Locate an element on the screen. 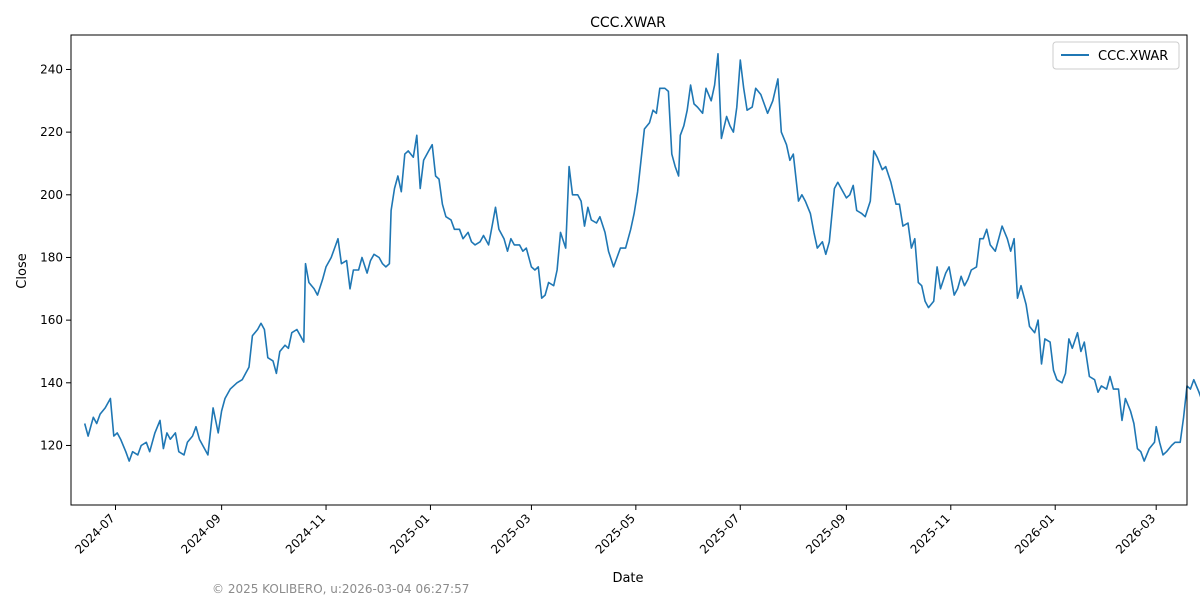 The image size is (1200, 600). y-axis: 120 140 160 180 200 220 240 is located at coordinates (55, 257).